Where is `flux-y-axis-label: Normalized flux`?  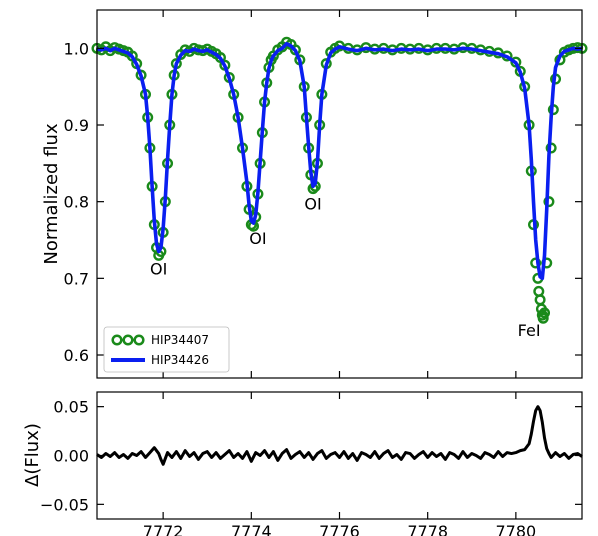 flux-y-axis-label: Normalized flux is located at coordinates (51, 194).